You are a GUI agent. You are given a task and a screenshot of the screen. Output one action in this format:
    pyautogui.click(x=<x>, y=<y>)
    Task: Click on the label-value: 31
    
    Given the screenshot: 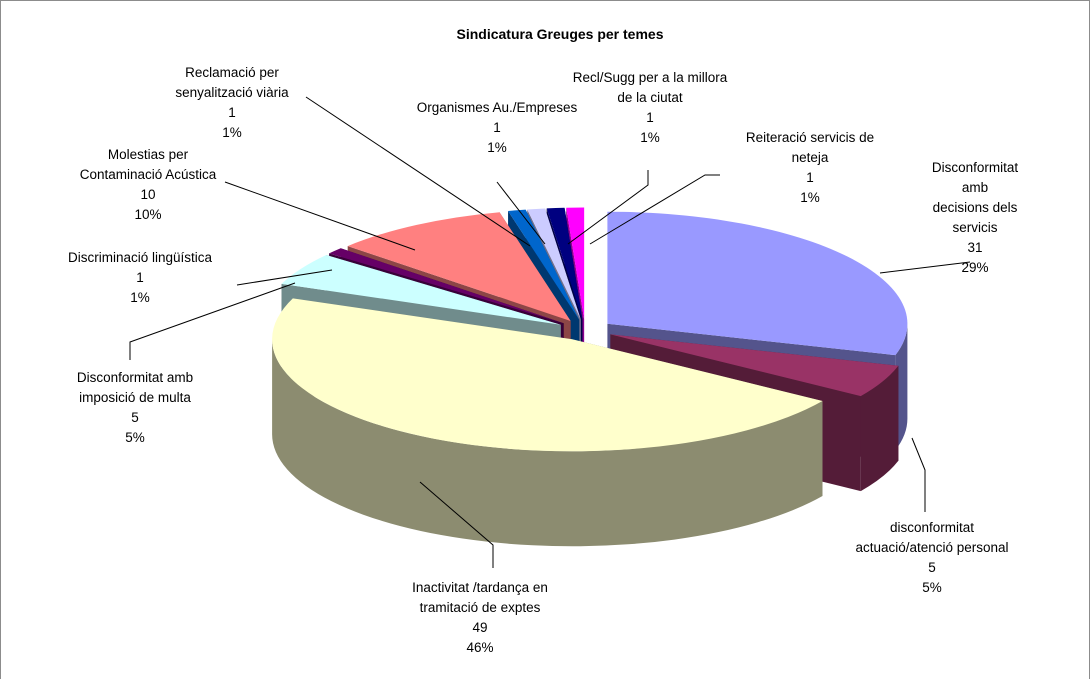 What is the action you would take?
    pyautogui.click(x=975, y=247)
    